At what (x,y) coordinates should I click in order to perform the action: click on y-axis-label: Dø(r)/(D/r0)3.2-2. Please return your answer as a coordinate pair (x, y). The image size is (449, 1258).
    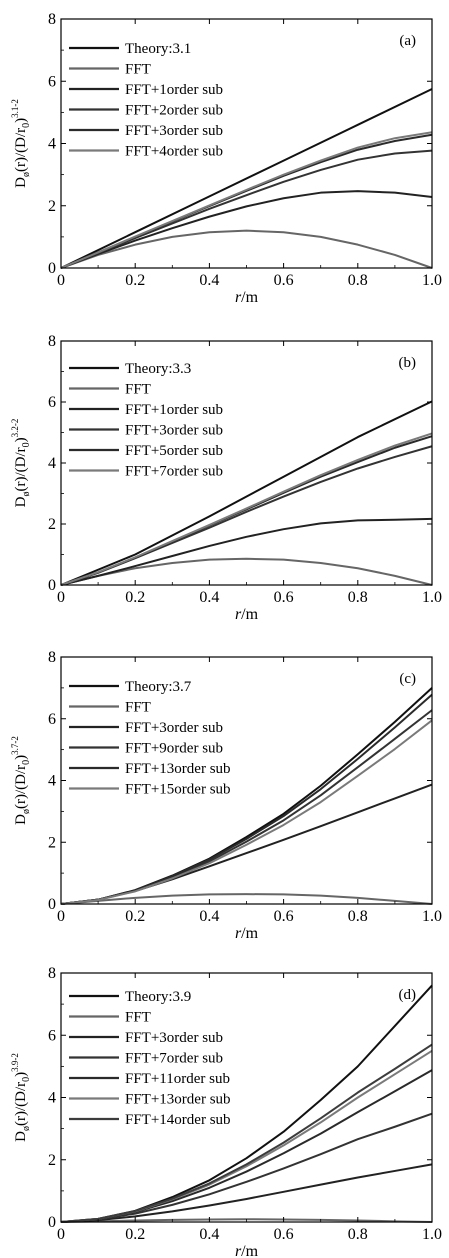
    Looking at the image, I should click on (21, 463).